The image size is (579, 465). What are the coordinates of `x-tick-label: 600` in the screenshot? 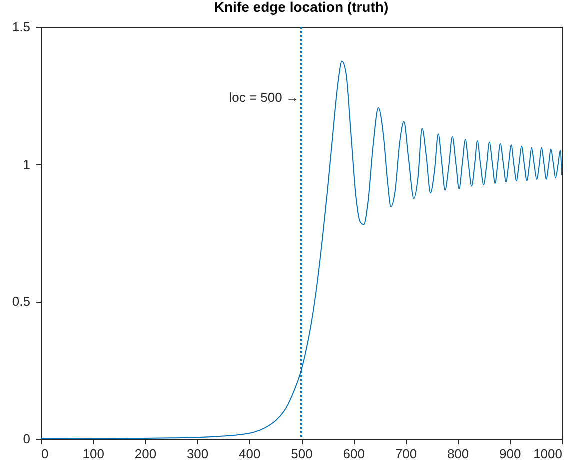 It's located at (354, 454).